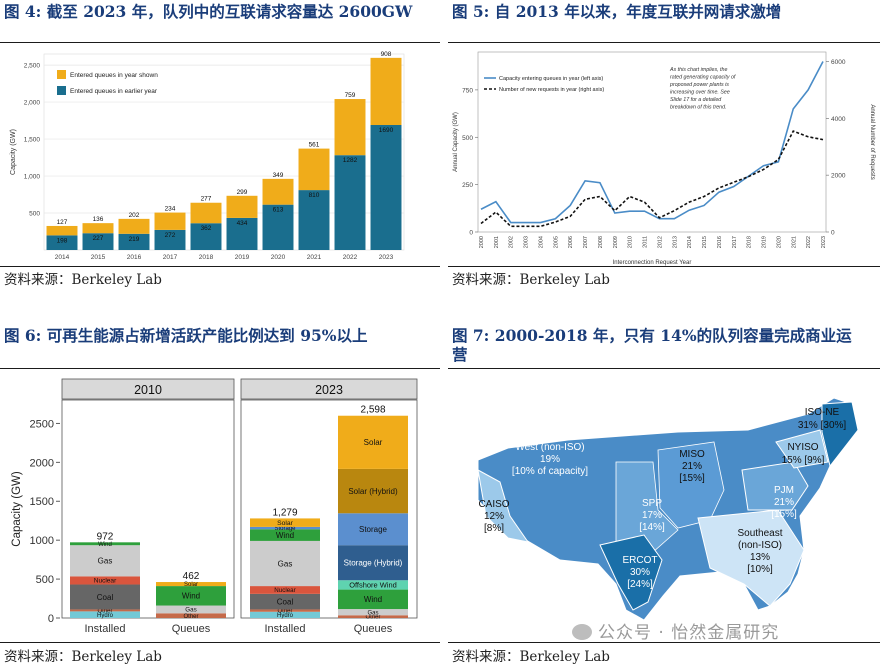 Image resolution: width=880 pixels, height=666 pixels. What do you see at coordinates (350, 160) in the screenshot?
I see `fig4-data-label: 1282` at bounding box center [350, 160].